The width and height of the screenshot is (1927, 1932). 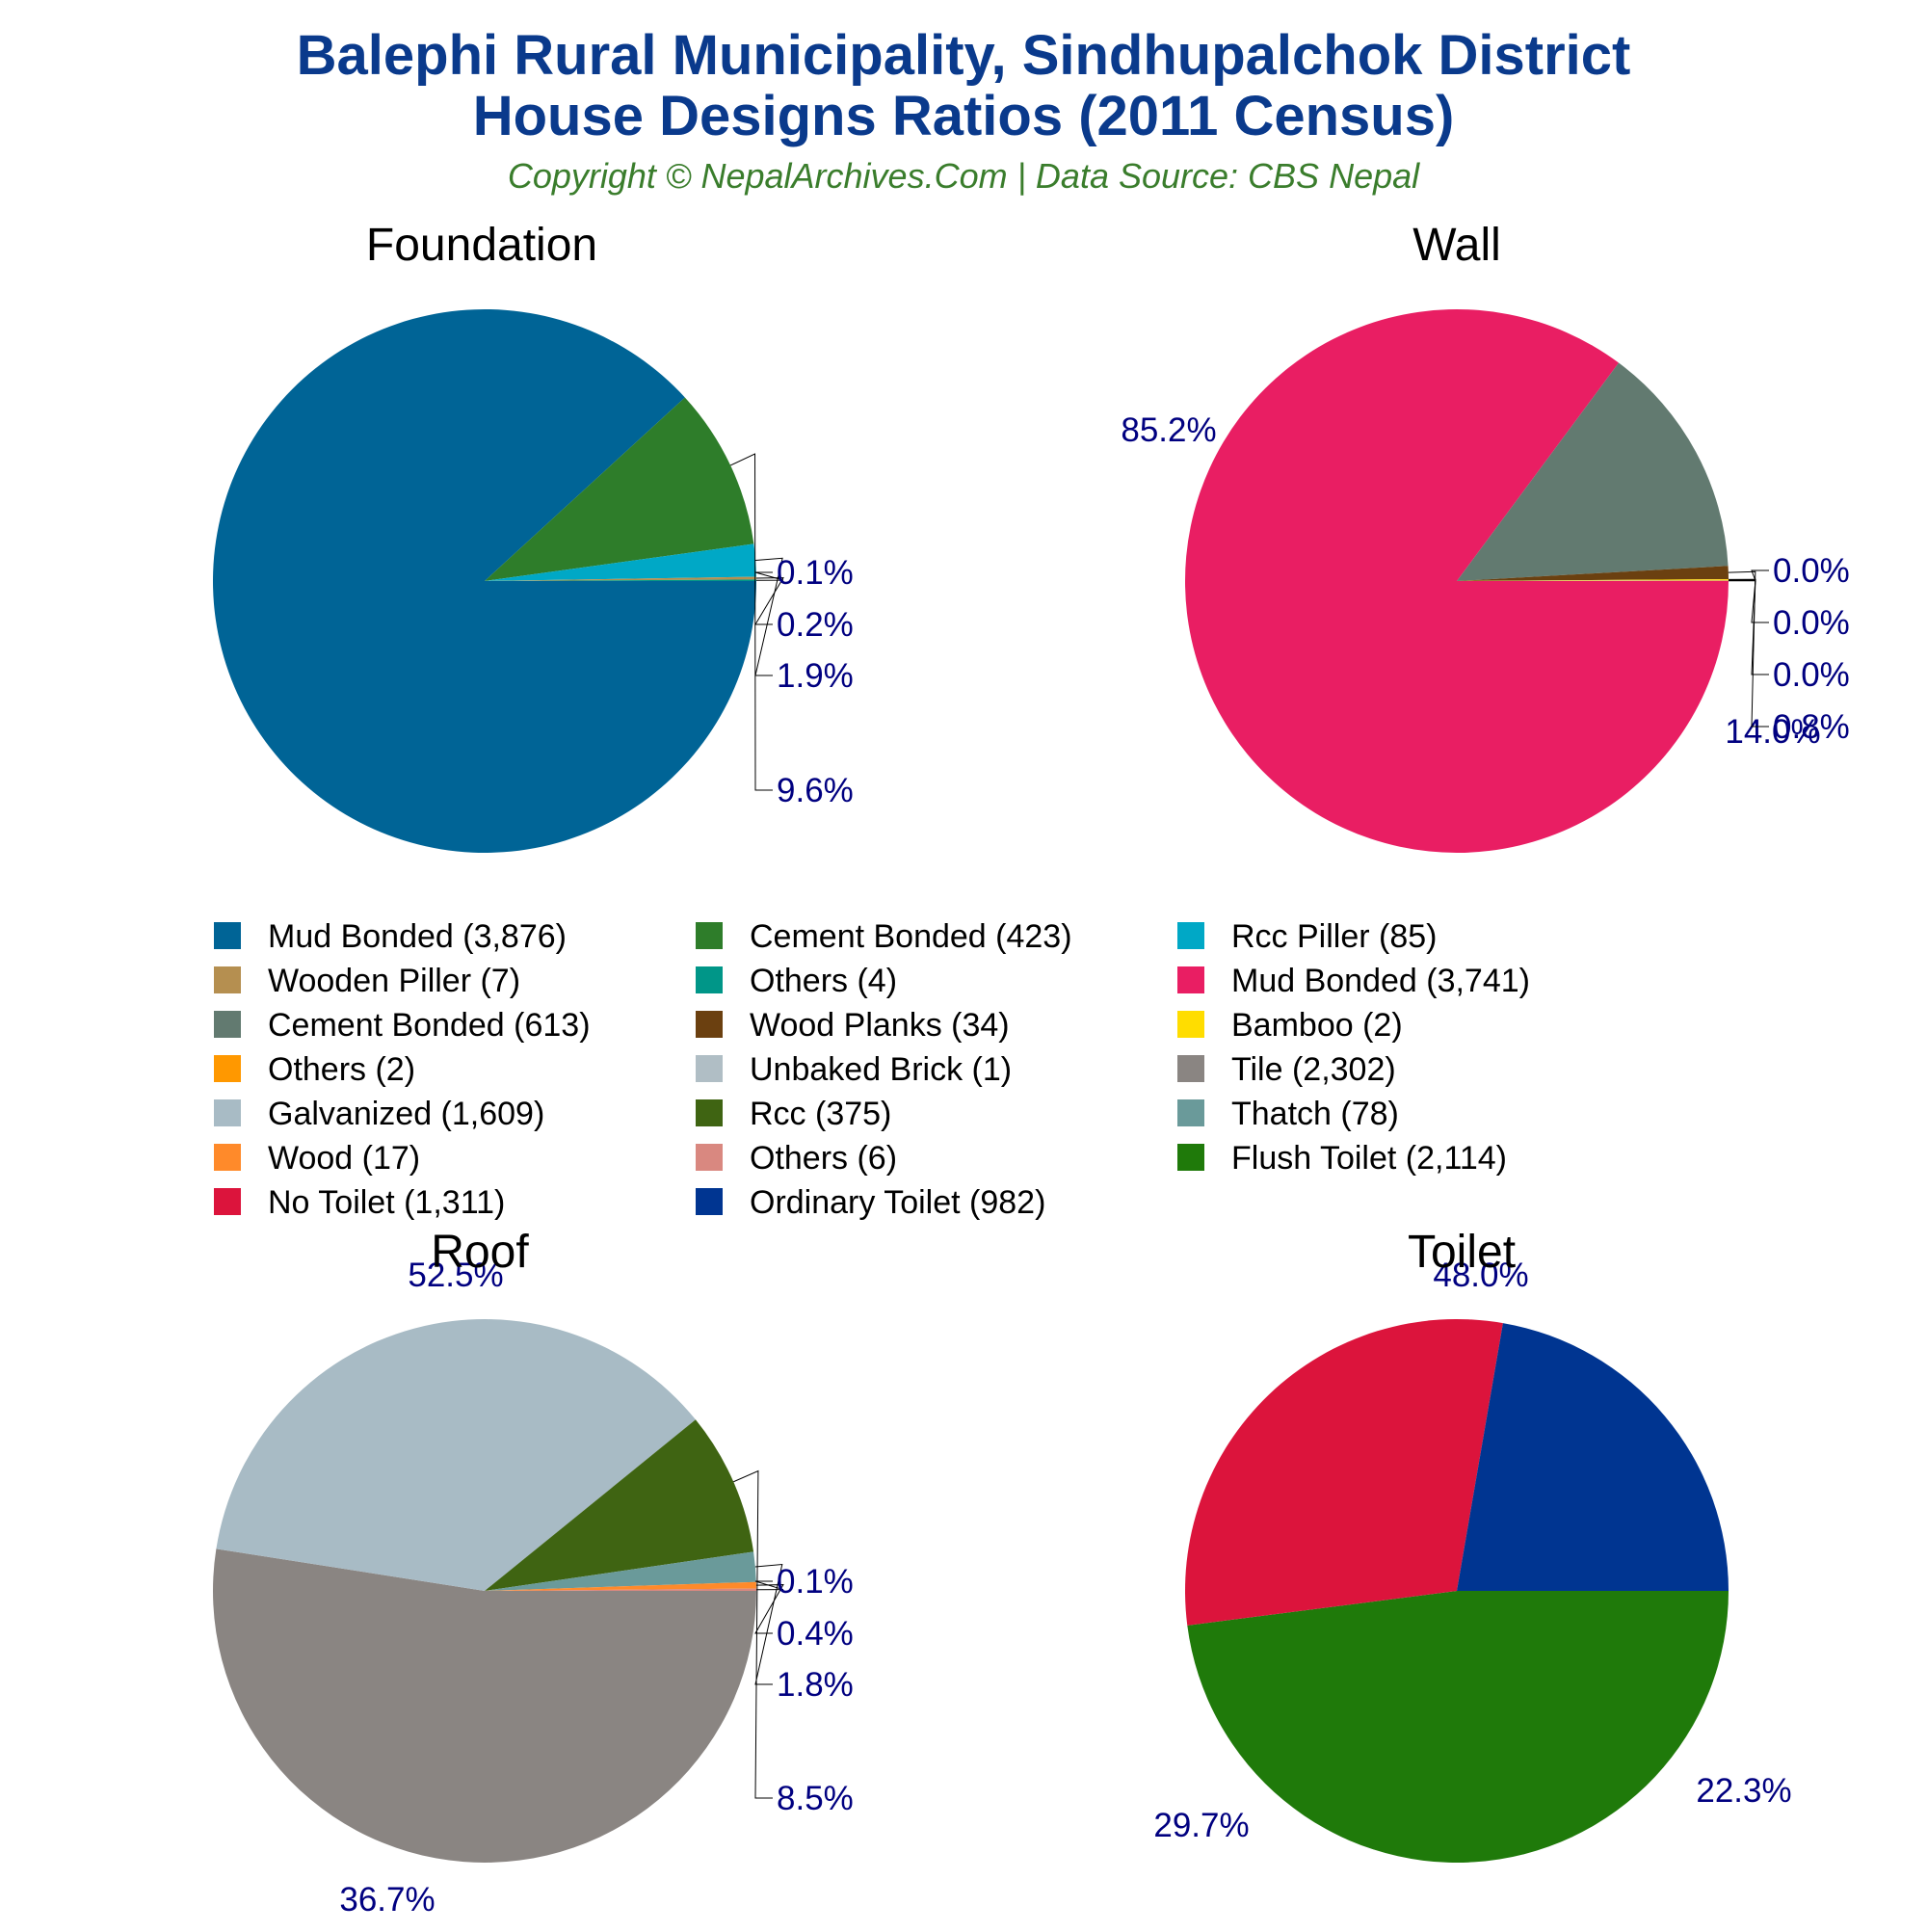 I want to click on pie-roof: 52.5%36.7%8.5%1.8%0.4%0.1%Roof, so click(x=533, y=1573).